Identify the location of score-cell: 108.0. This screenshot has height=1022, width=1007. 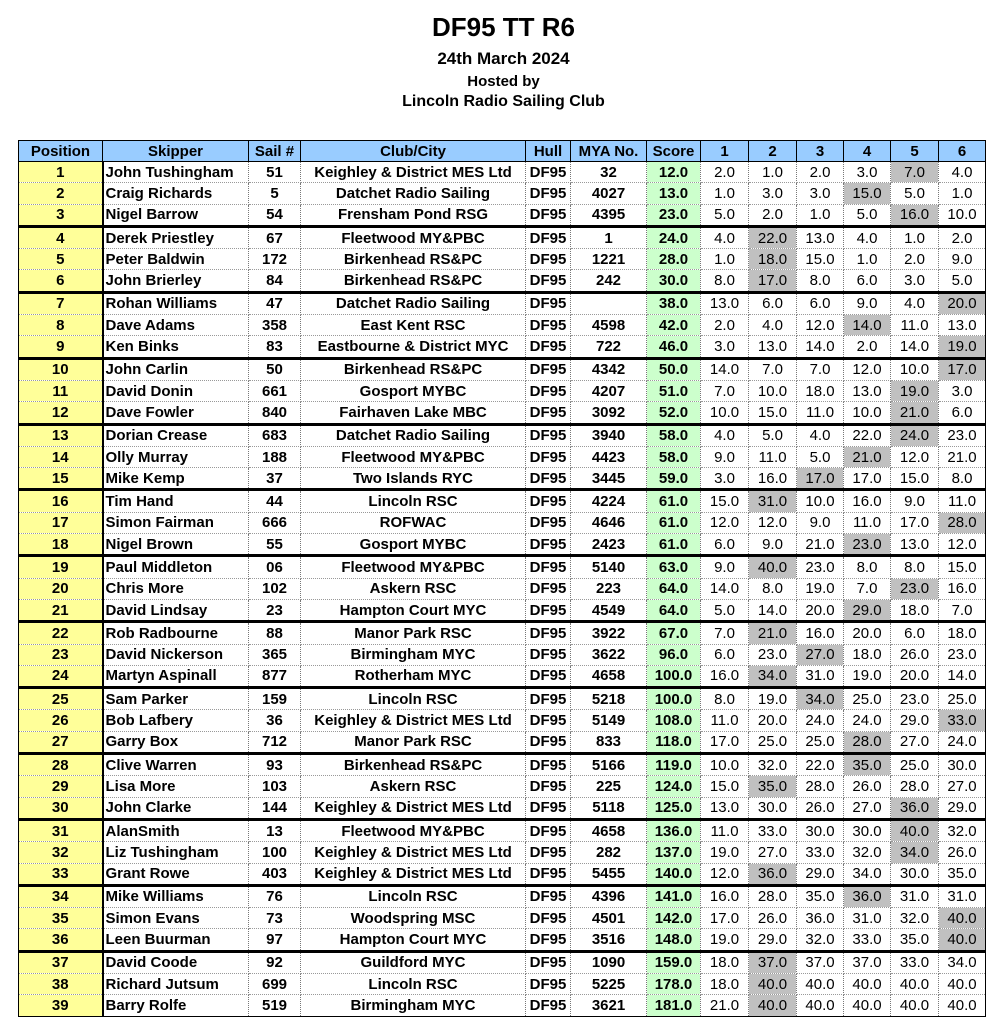
(673, 720).